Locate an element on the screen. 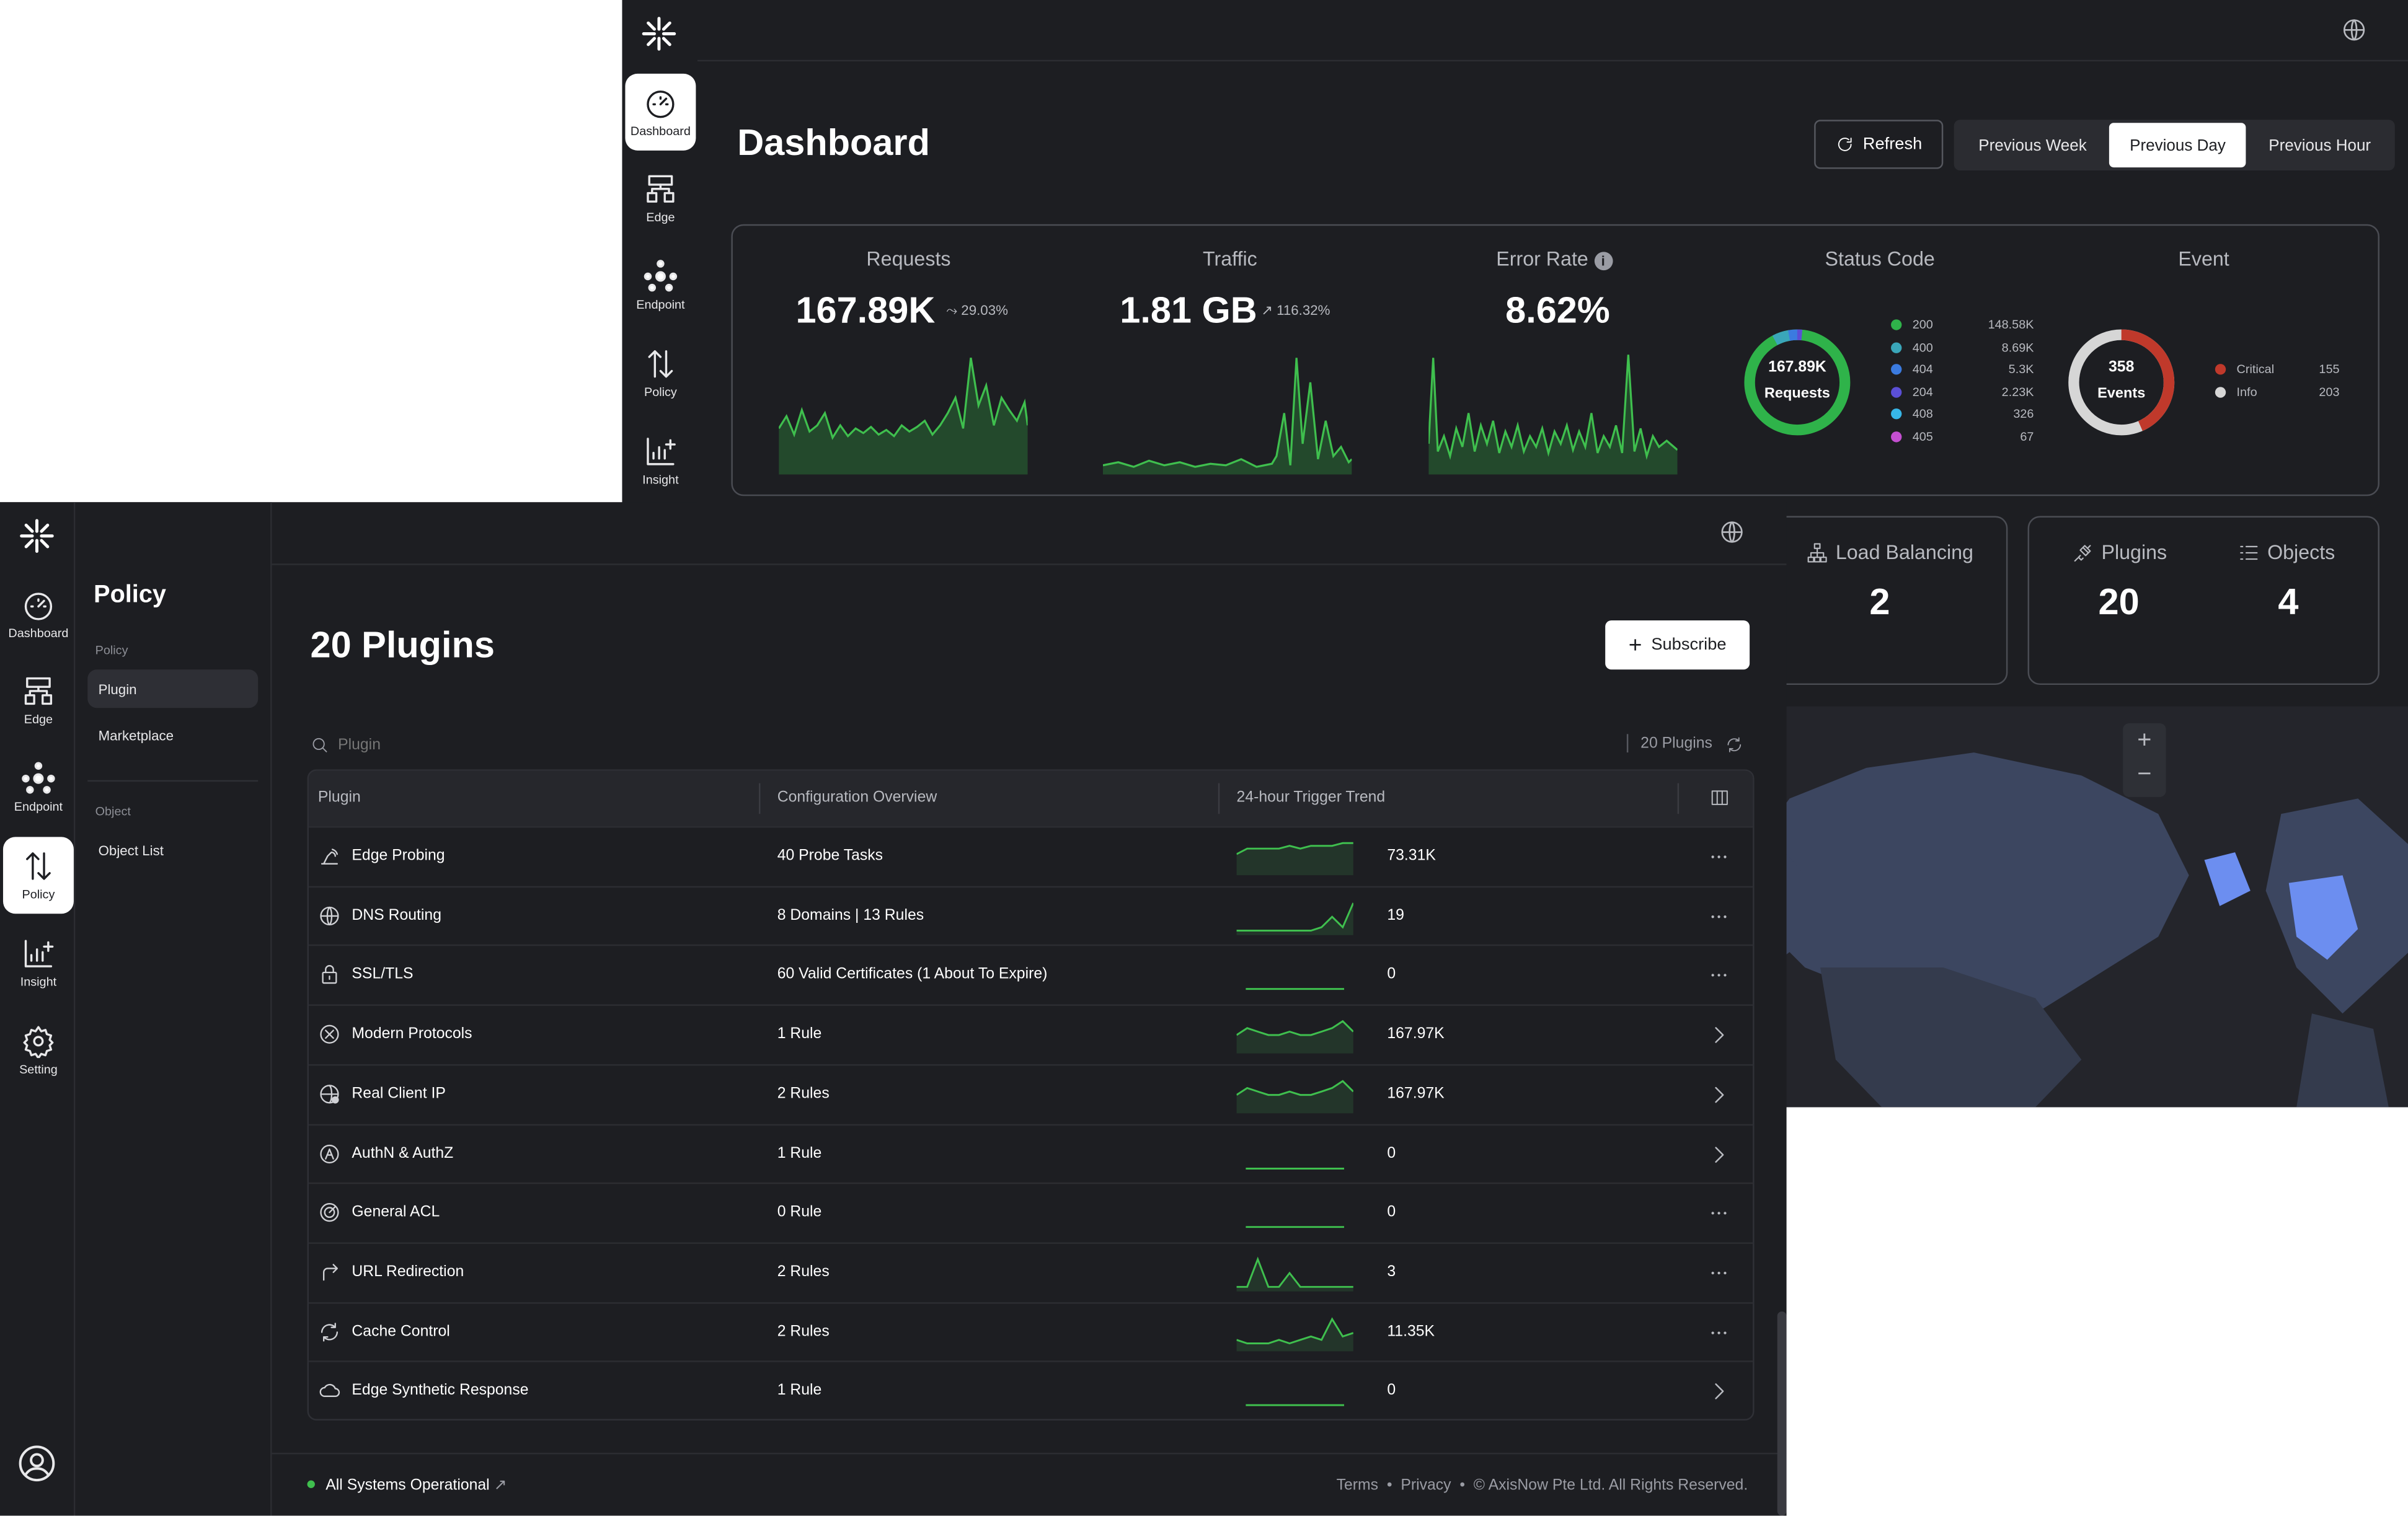 The image size is (2408, 1516). table-row: Edge Probing 40 Probe Tasks 73.31K is located at coordinates (1031, 856).